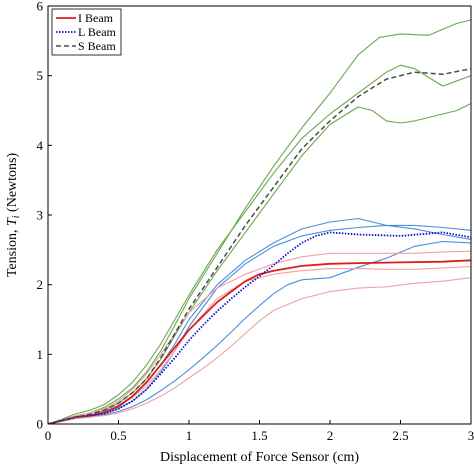  I want to click on y-tick-label: 3, so click(40, 215).